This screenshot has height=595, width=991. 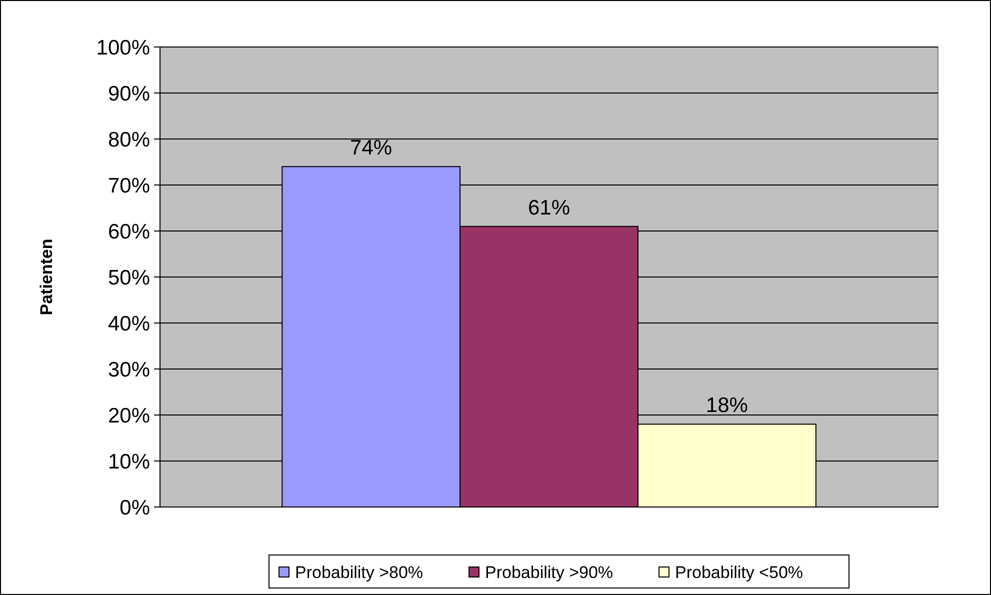 What do you see at coordinates (129, 416) in the screenshot?
I see `y-tick-label: 20%` at bounding box center [129, 416].